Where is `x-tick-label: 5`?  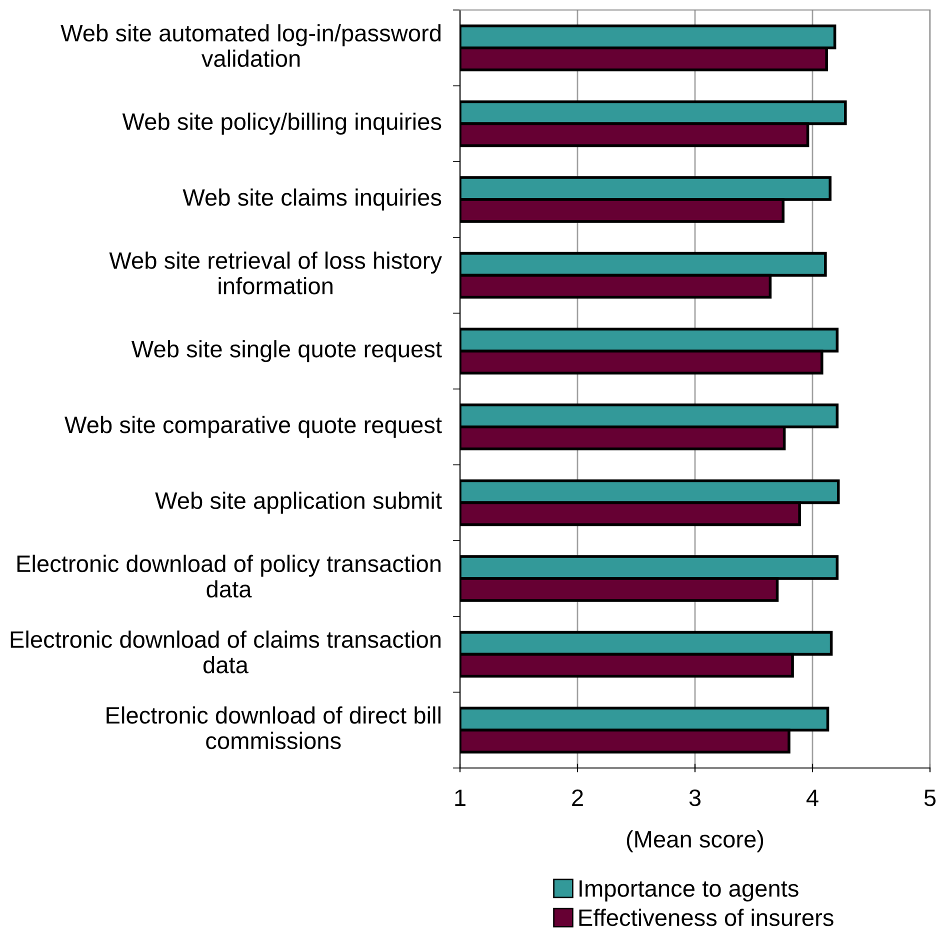
x-tick-label: 5 is located at coordinates (930, 798).